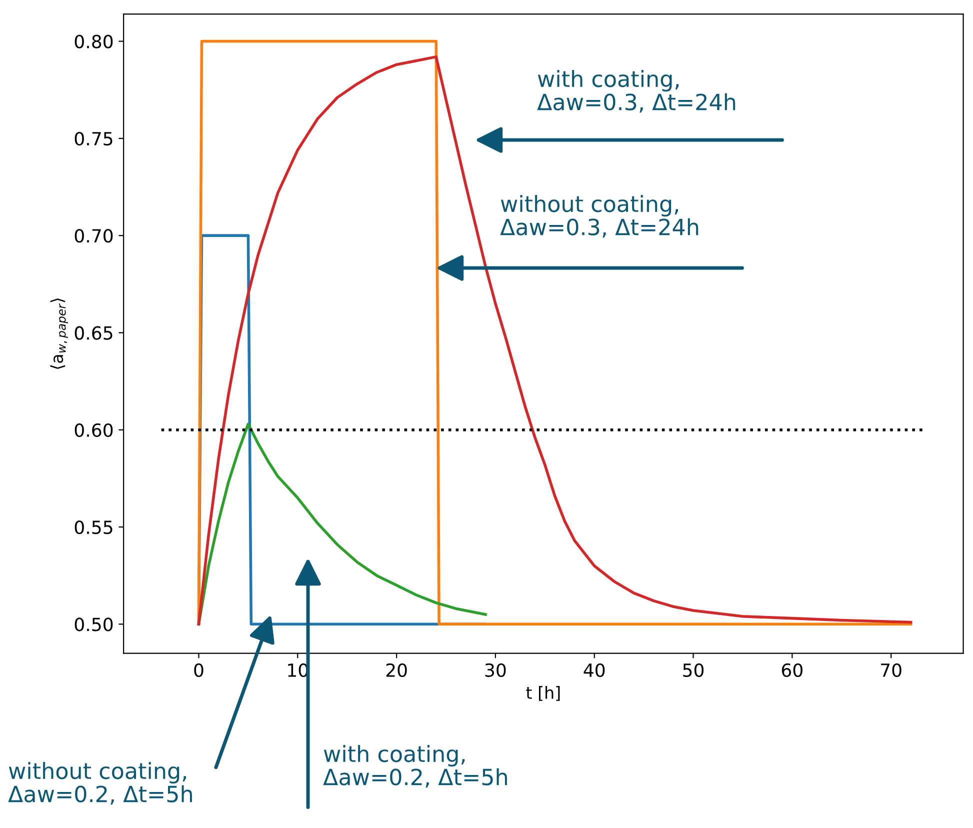 The image size is (973, 828). What do you see at coordinates (792, 670) in the screenshot?
I see `x-tick-label: 60` at bounding box center [792, 670].